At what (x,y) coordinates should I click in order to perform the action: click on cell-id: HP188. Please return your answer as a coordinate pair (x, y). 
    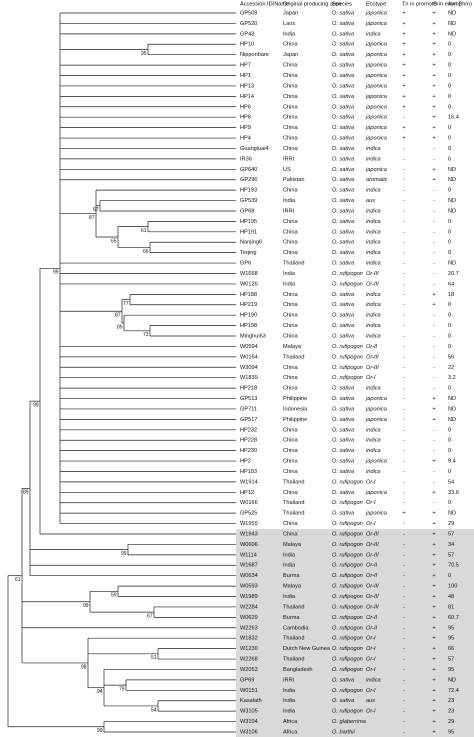
    Looking at the image, I should click on (248, 295).